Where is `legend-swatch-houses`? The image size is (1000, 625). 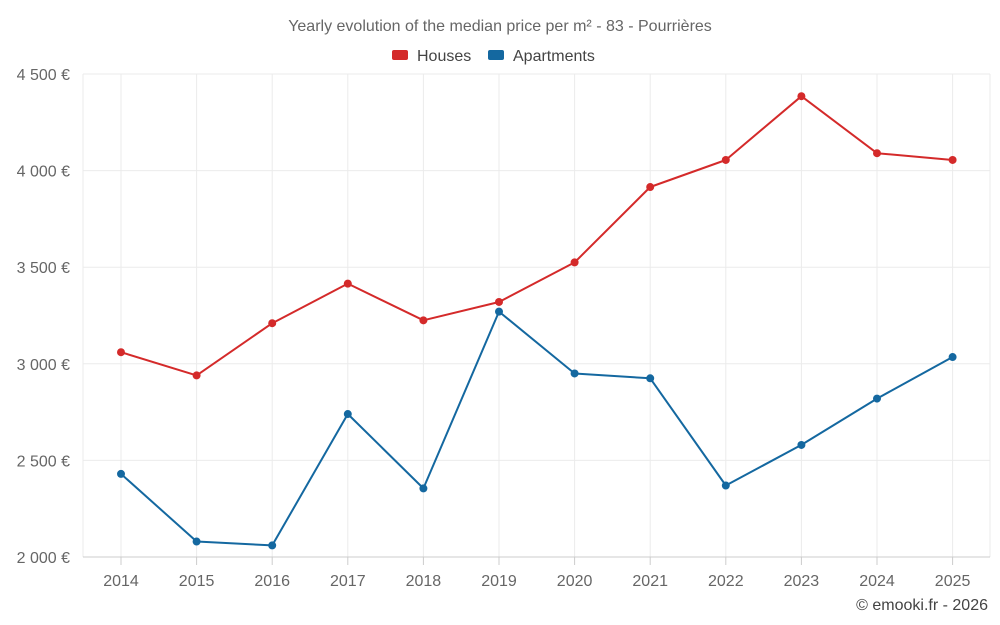
legend-swatch-houses is located at coordinates (400, 55).